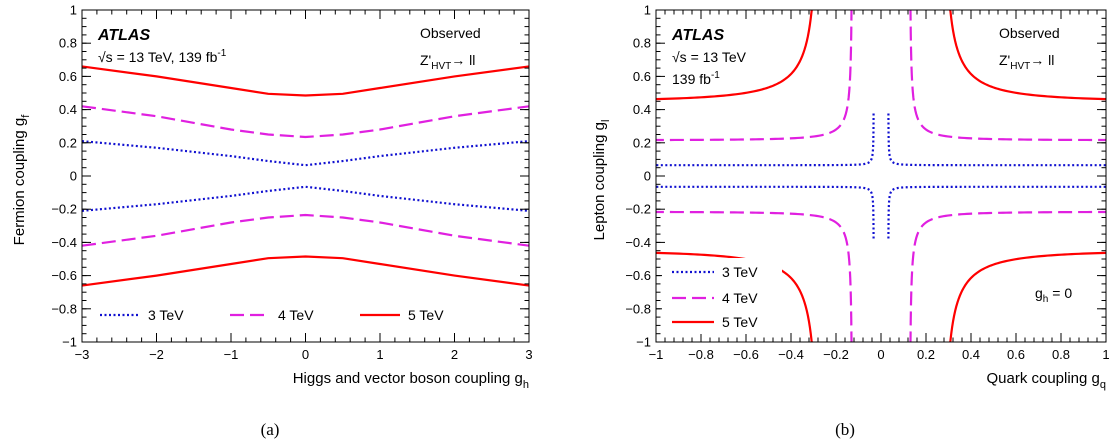  I want to click on panel-a-y-axis-title: Fermion coupling gf, so click(21, 180).